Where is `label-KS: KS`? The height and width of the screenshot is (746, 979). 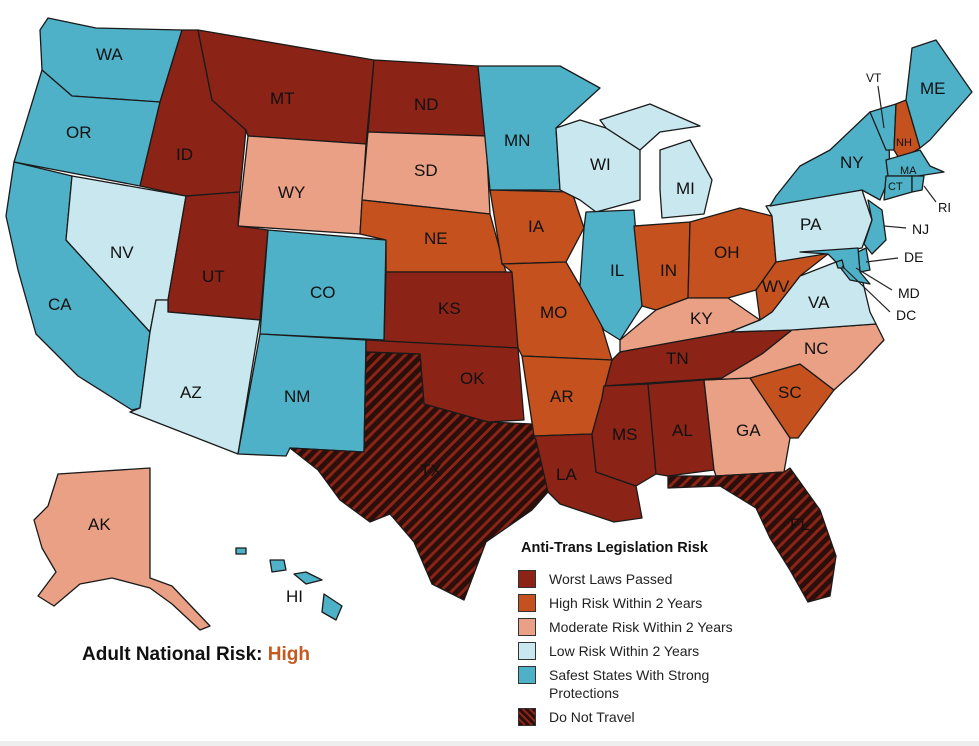 label-KS: KS is located at coordinates (449, 308).